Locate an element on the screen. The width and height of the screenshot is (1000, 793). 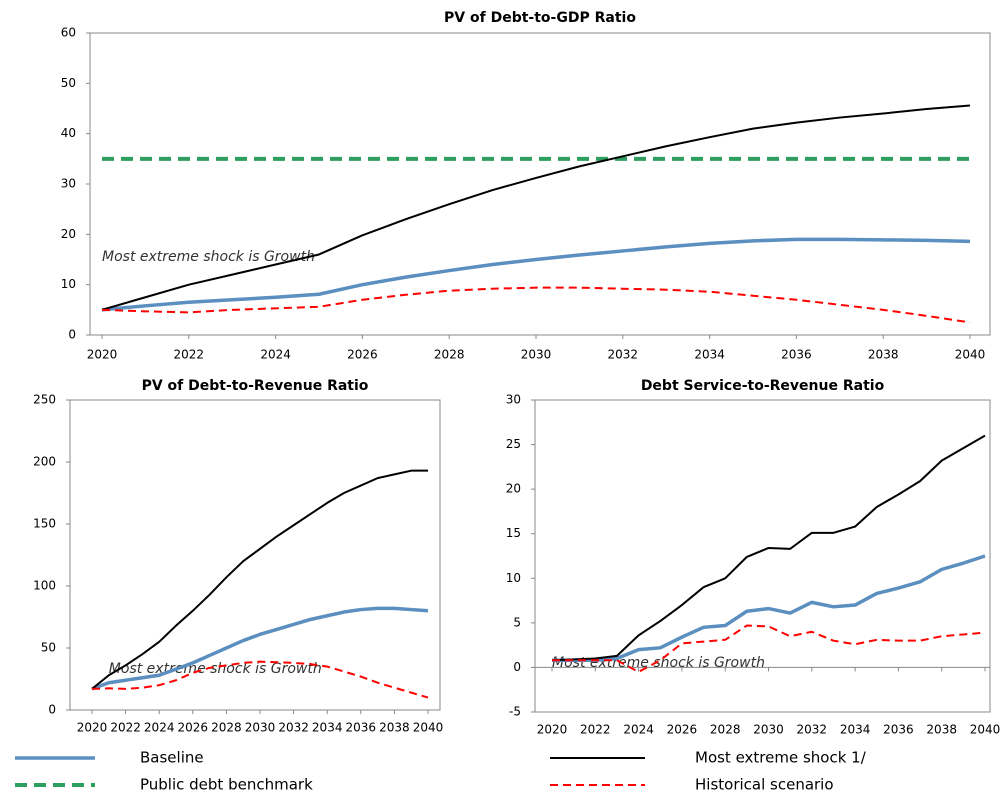
y-tick-label: 150 is located at coordinates (44, 524).